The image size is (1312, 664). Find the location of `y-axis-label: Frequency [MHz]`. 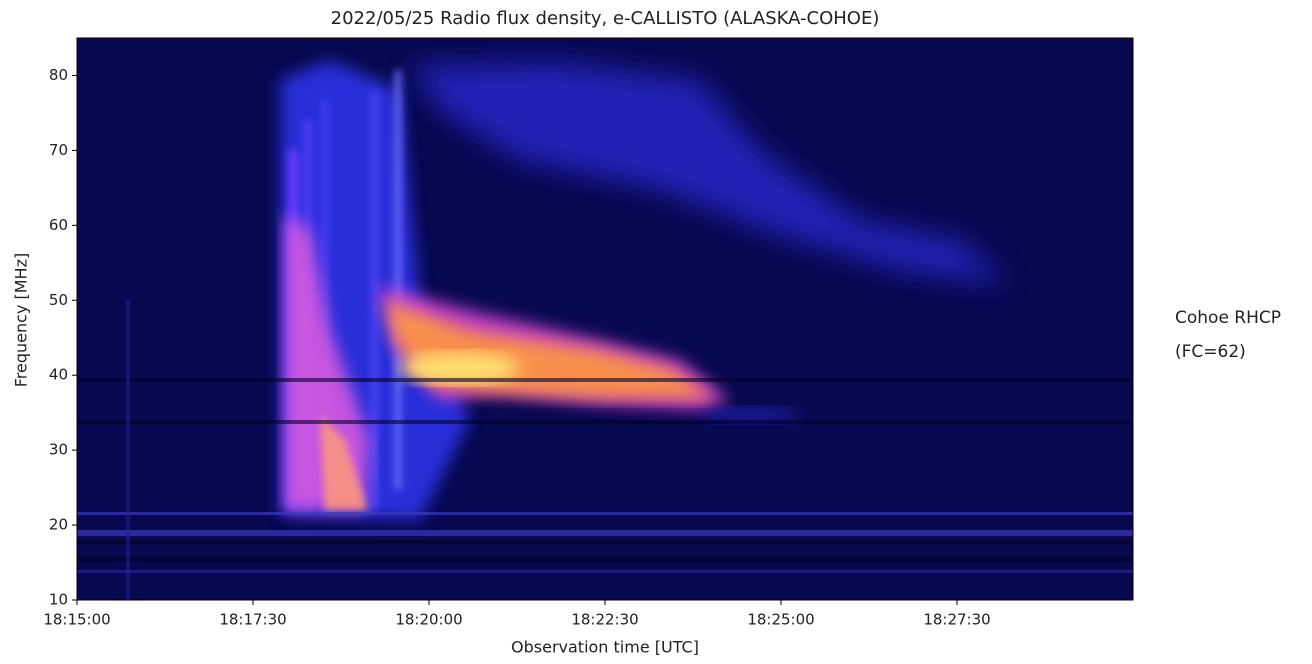

y-axis-label: Frequency [MHz] is located at coordinates (21, 320).